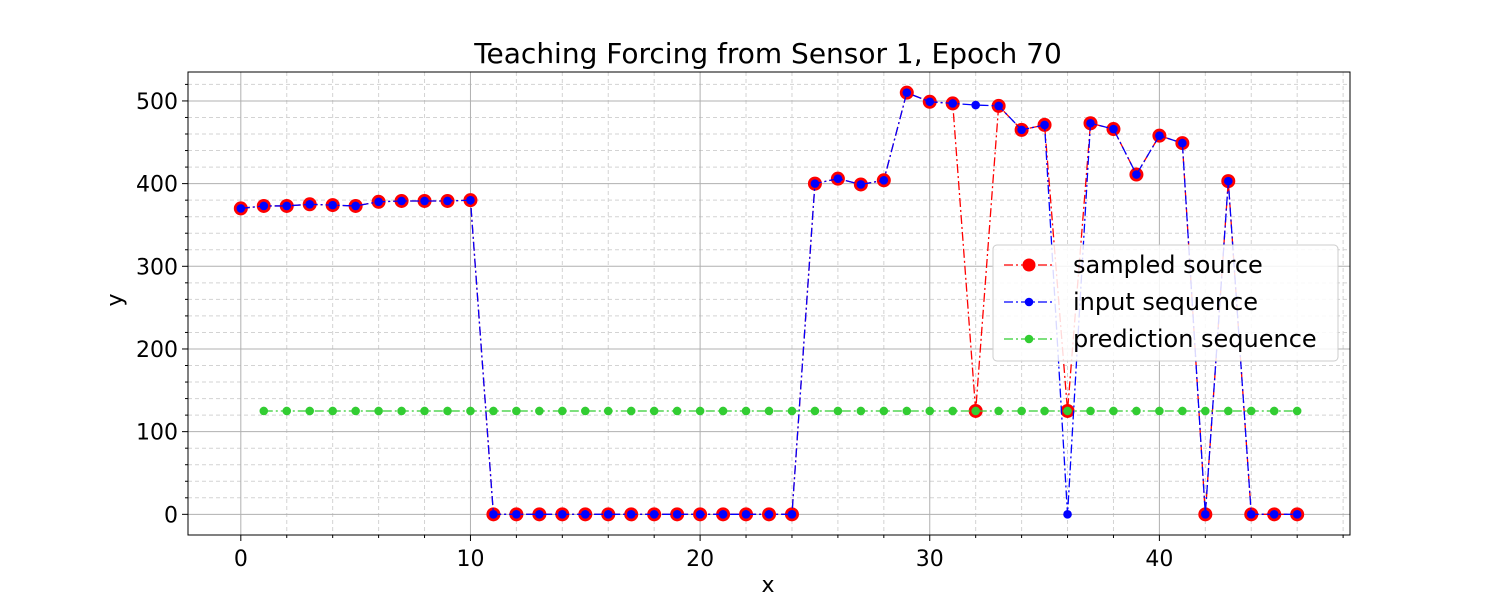 The width and height of the screenshot is (1500, 600). What do you see at coordinates (157, 185) in the screenshot?
I see `y-tick-label: 400` at bounding box center [157, 185].